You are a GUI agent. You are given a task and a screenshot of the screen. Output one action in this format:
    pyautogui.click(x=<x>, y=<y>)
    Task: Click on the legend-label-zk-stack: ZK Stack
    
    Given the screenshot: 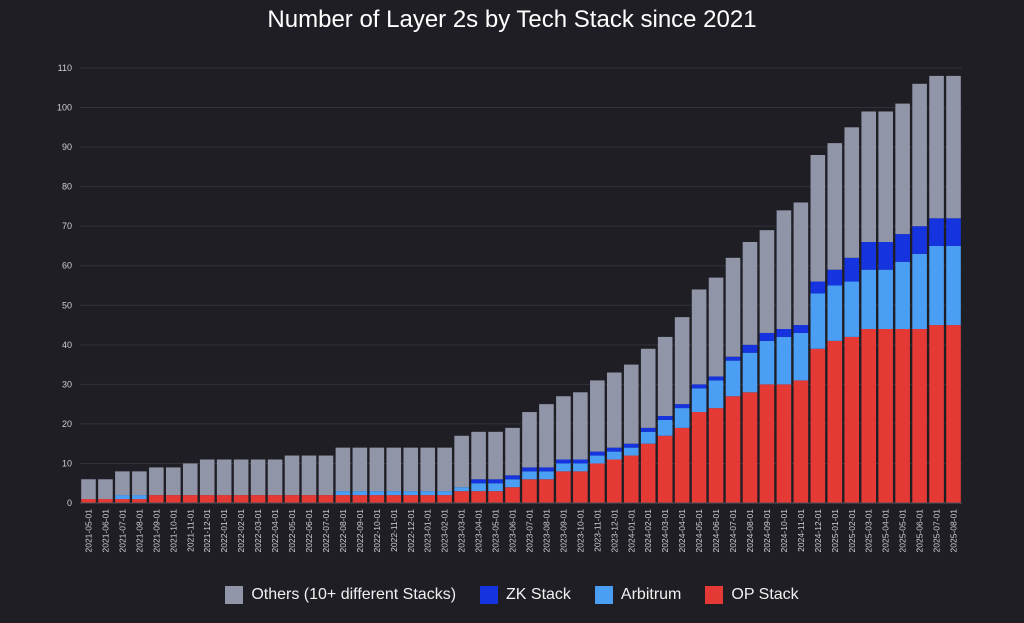 What is the action you would take?
    pyautogui.click(x=538, y=594)
    